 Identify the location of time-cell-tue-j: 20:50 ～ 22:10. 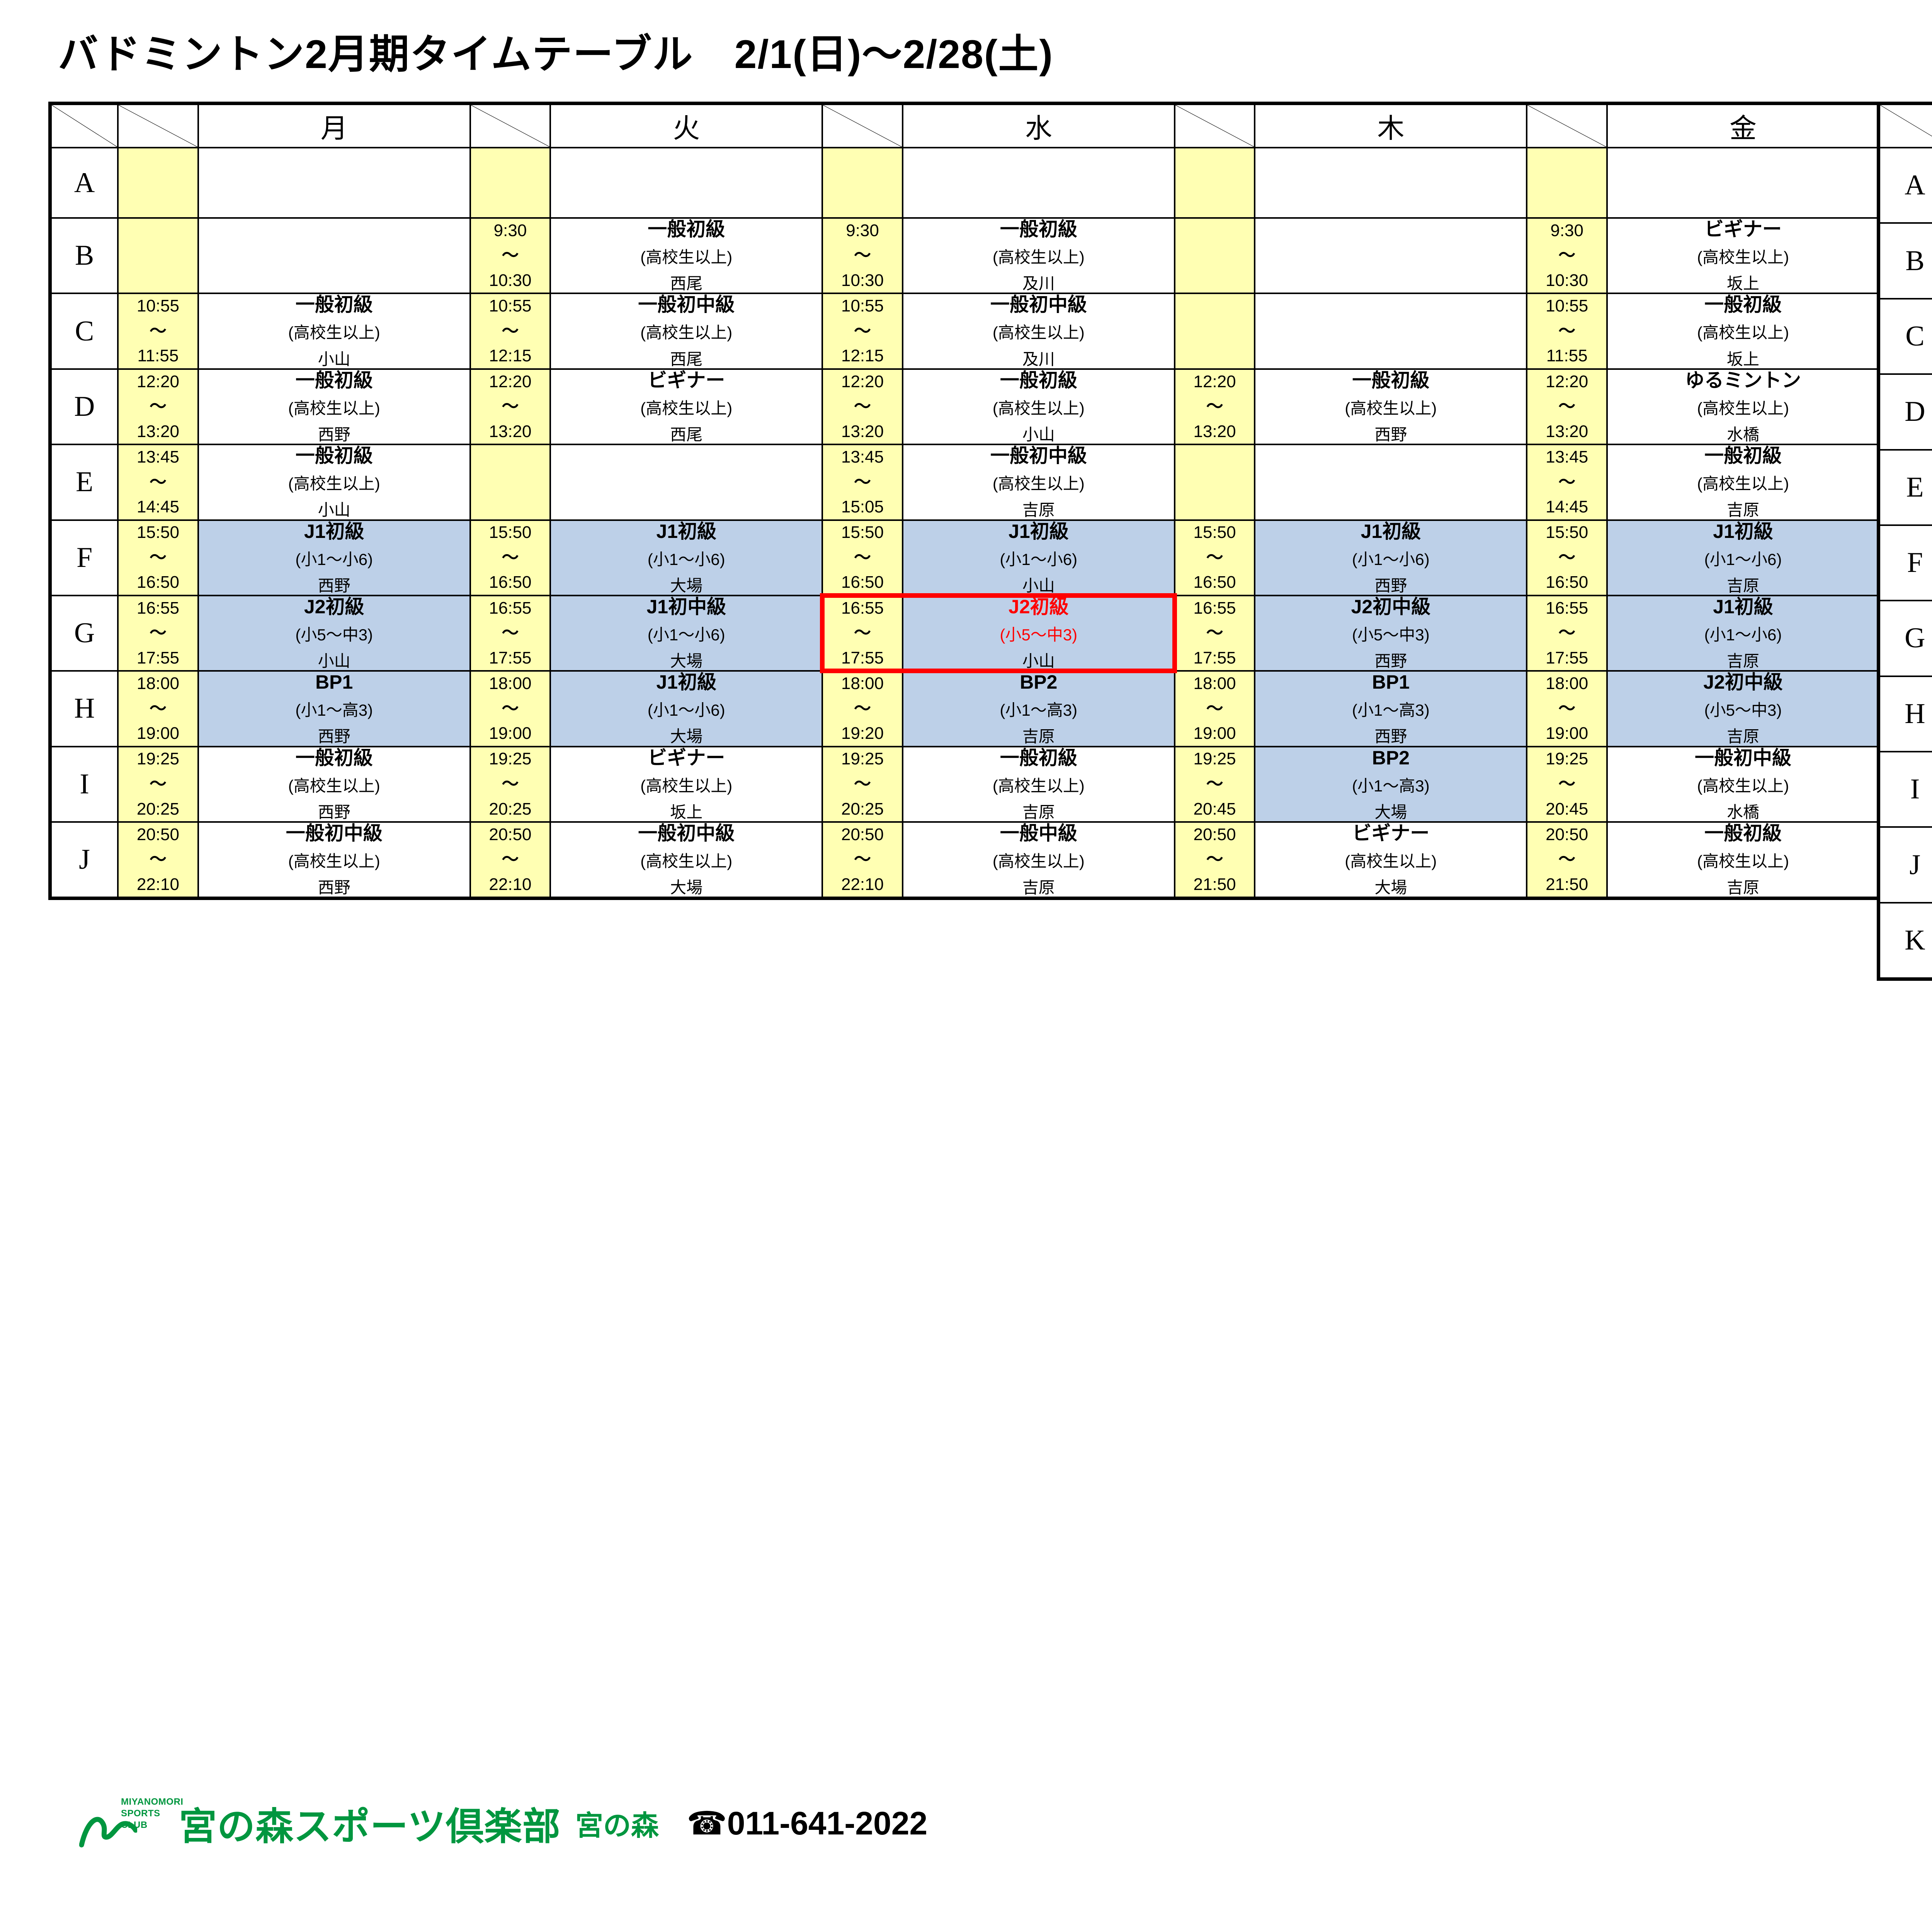
(510, 860).